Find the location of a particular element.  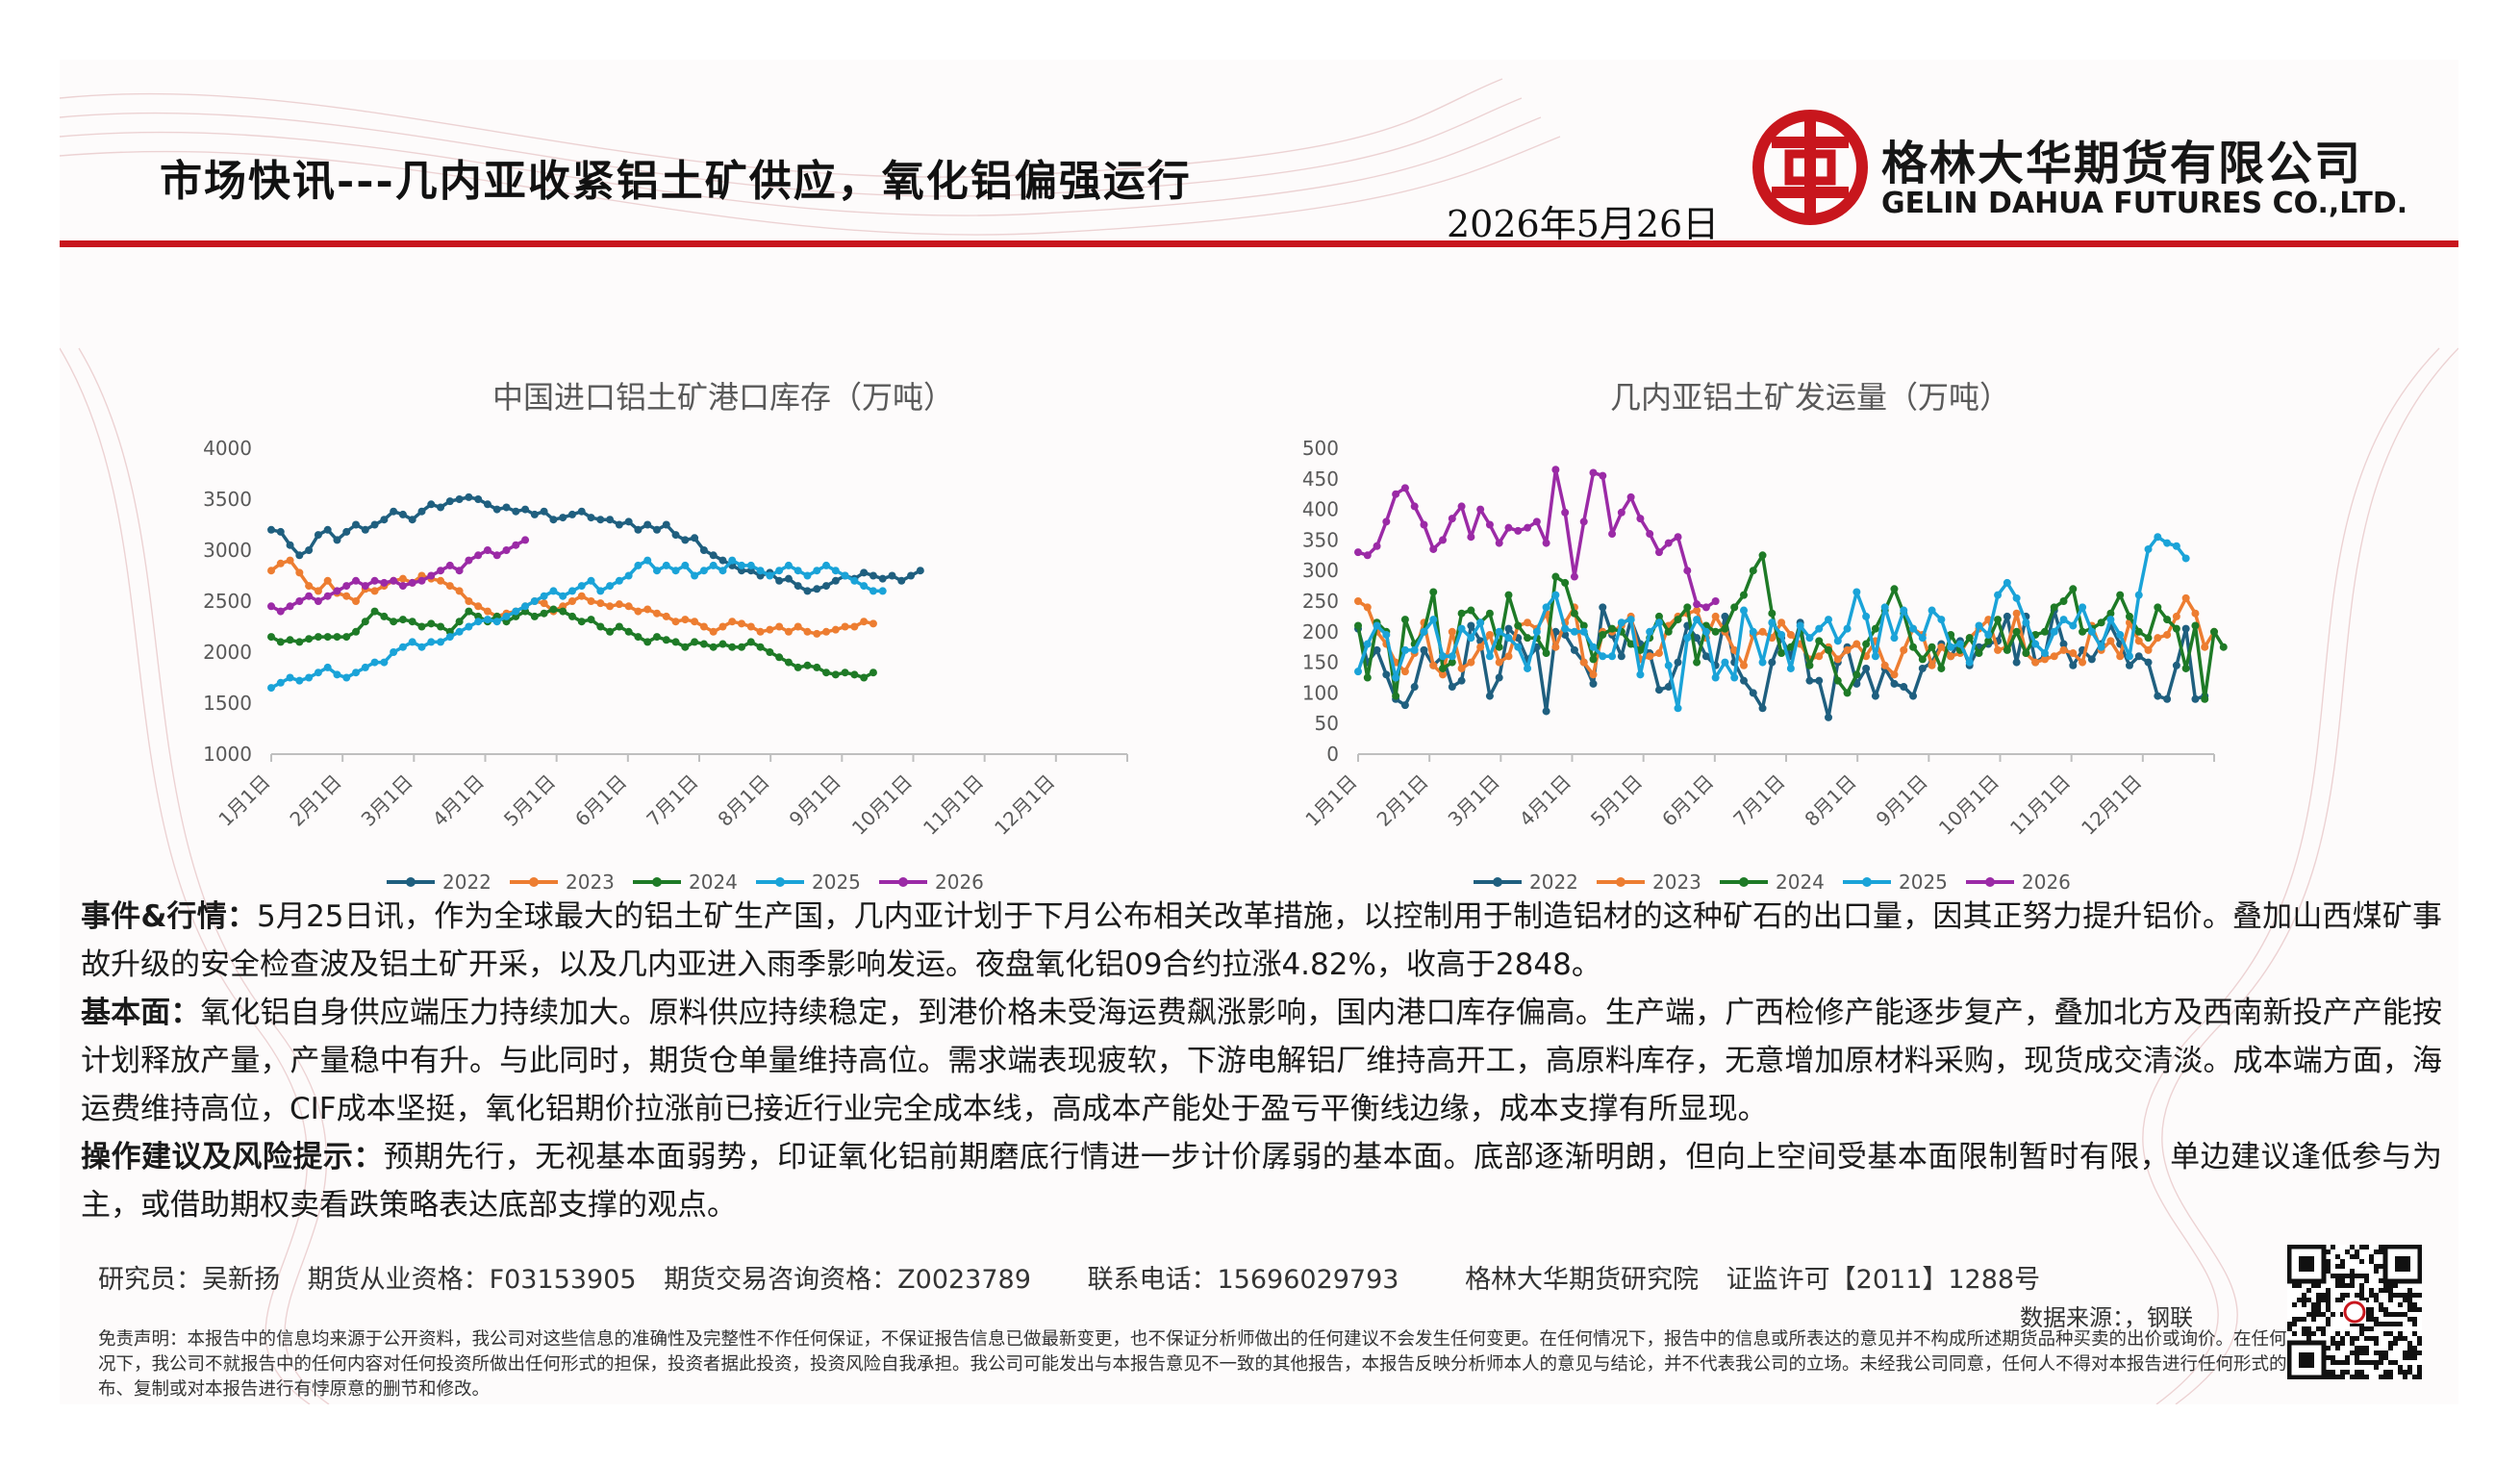

qr-logo is located at coordinates (2354, 1312).